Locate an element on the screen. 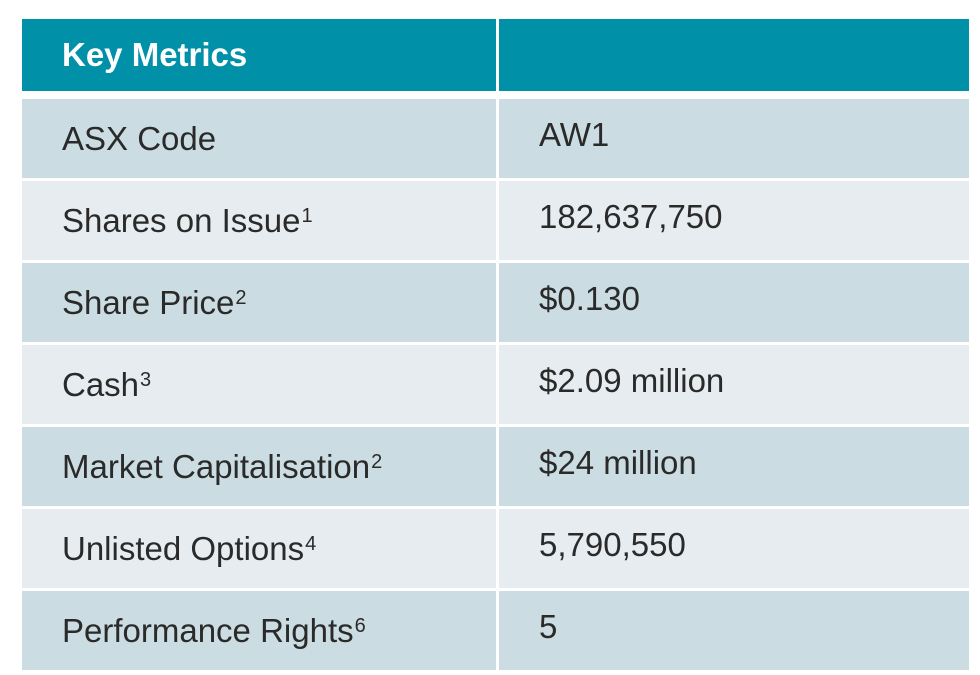  table-row: Unlisted Options4 5,790,550 is located at coordinates (495, 550).